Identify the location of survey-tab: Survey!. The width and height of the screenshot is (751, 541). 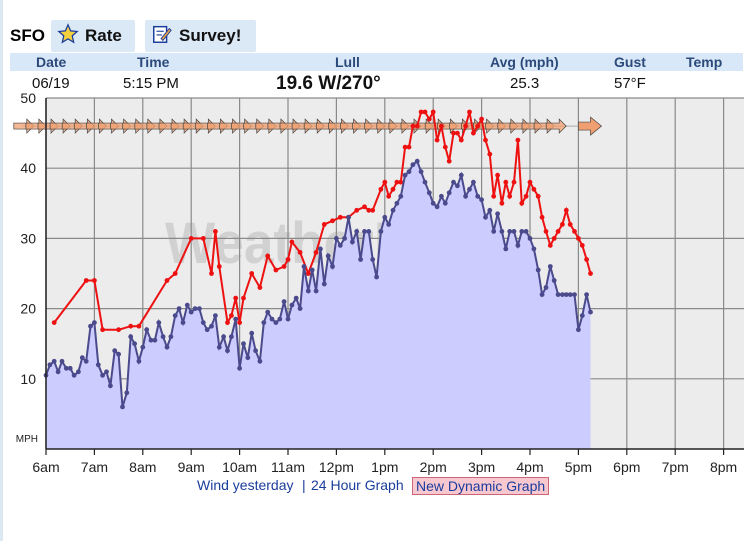
(200, 36).